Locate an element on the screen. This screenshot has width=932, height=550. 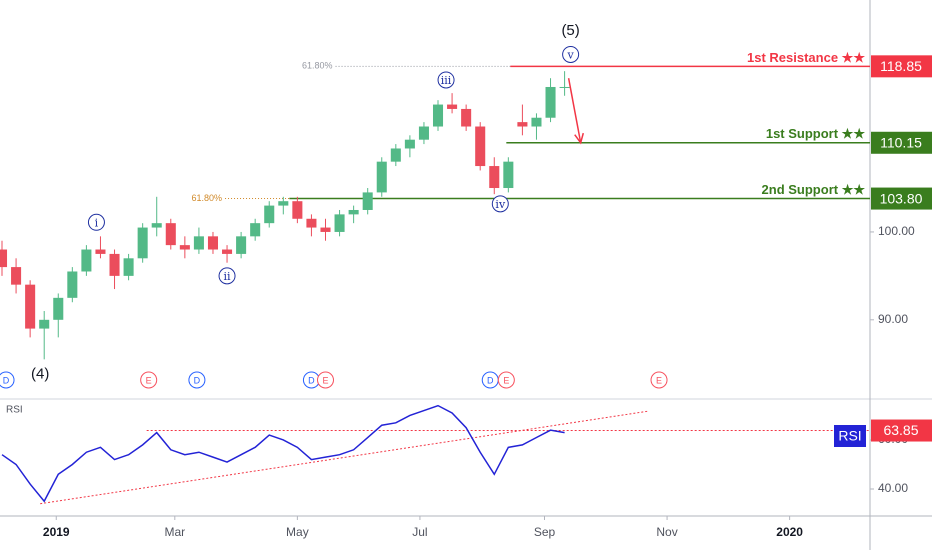
x-tick-label: 2020 is located at coordinates (789, 532).